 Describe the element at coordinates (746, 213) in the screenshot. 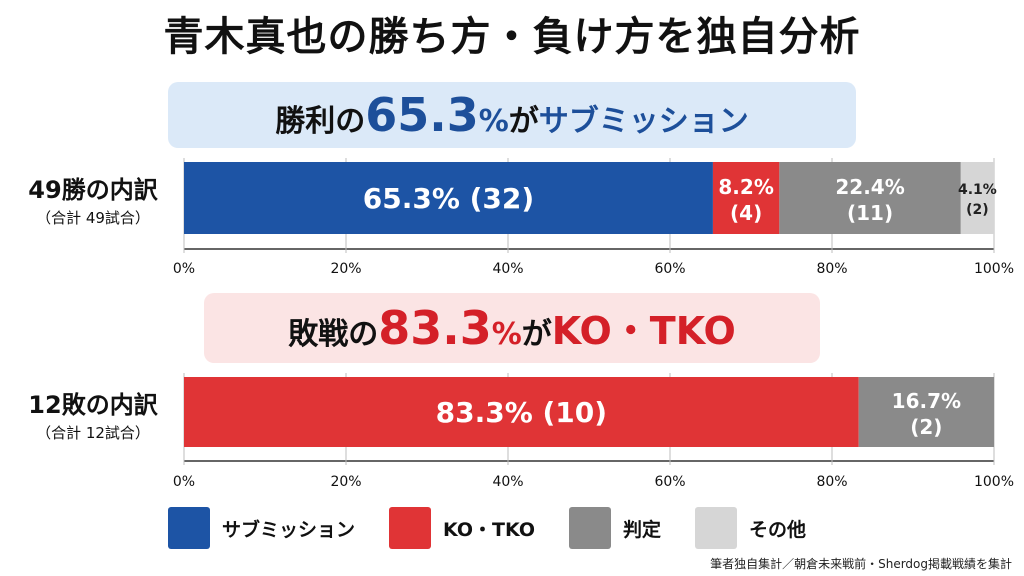

I see `segment-count-label: (4)` at that location.